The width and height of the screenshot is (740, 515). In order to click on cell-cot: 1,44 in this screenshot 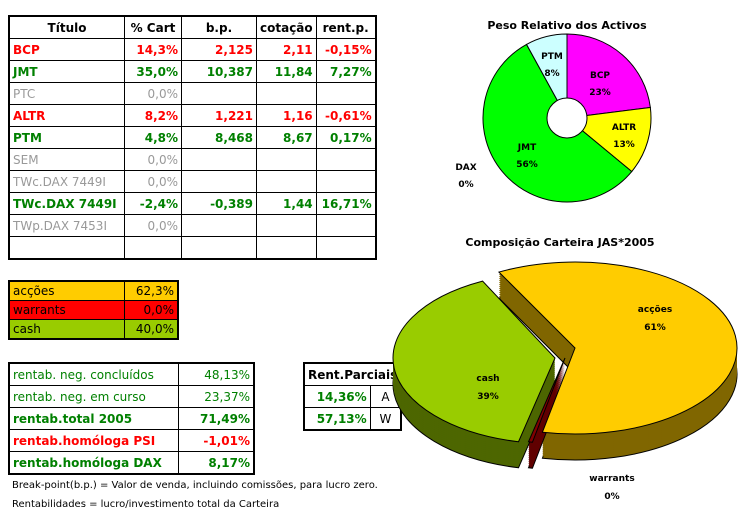, I will do `click(286, 203)`.